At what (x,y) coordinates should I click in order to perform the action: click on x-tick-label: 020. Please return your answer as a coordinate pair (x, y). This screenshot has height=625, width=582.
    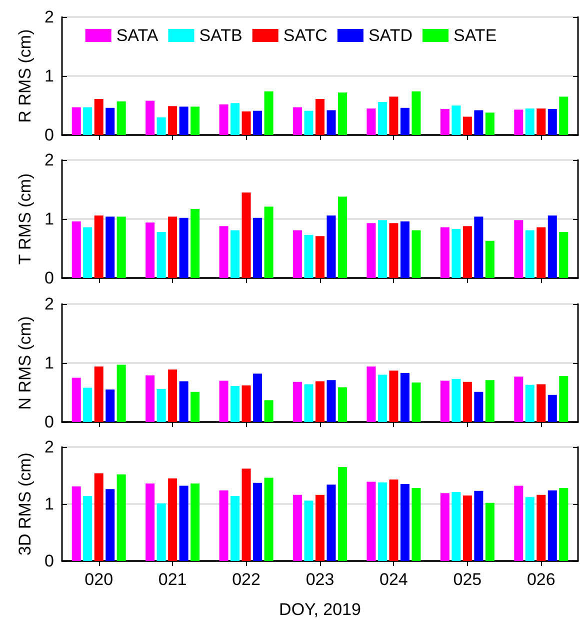
    Looking at the image, I should click on (99, 579).